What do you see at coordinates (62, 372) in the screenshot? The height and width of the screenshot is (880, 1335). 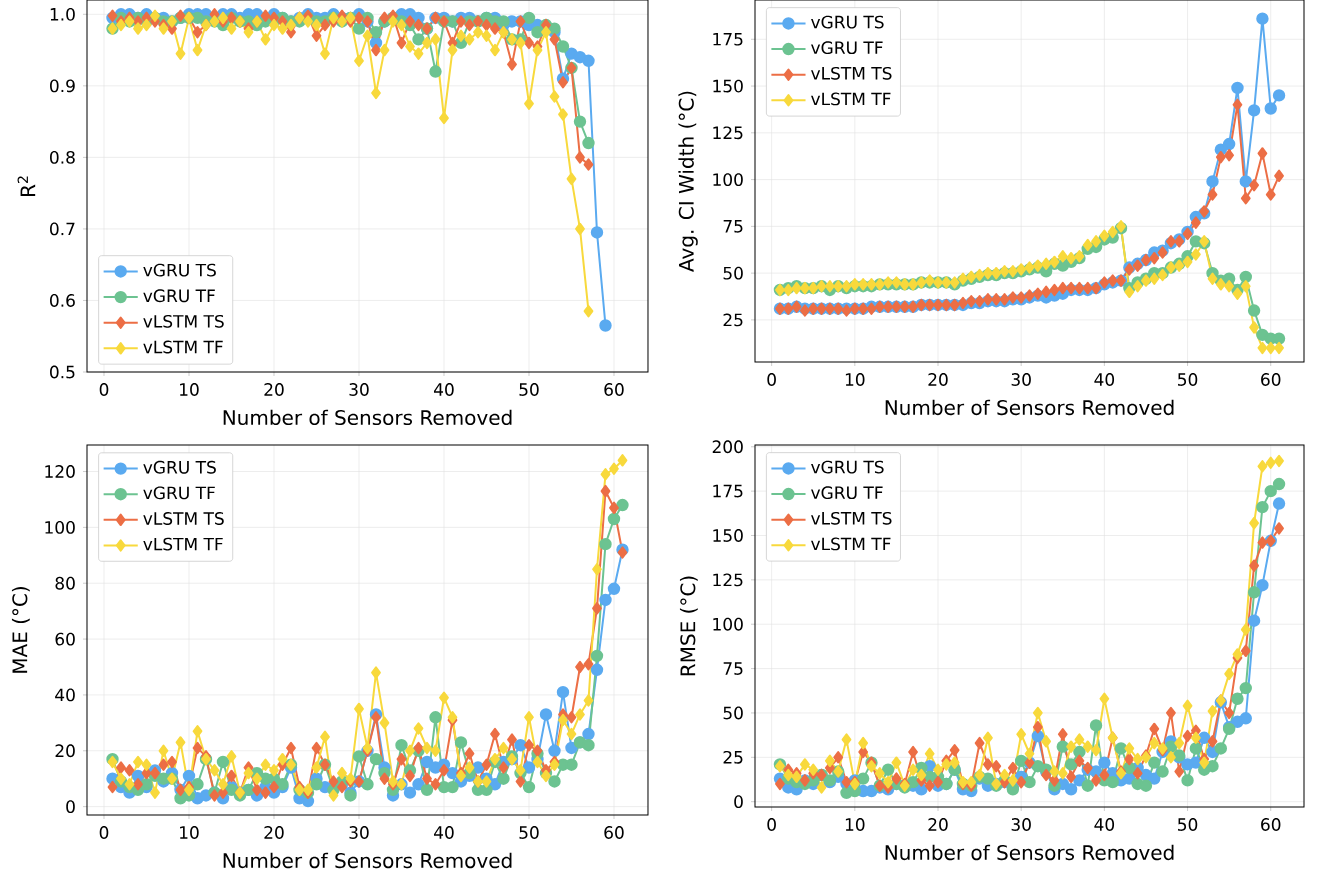 I see `y-tick-label: 0.5` at bounding box center [62, 372].